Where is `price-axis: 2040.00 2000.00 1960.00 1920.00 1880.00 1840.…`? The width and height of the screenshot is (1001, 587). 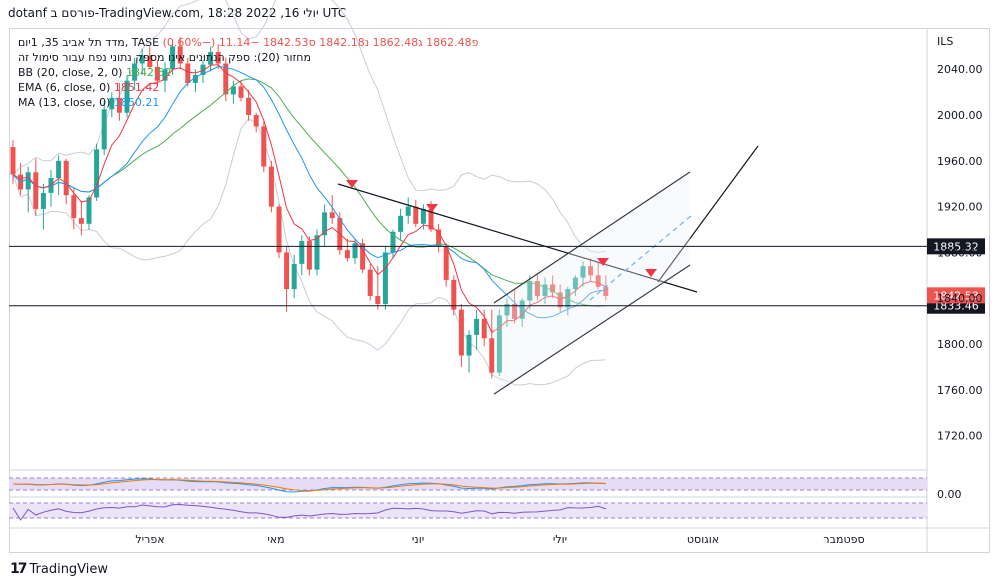
price-axis: 2040.00 2000.00 1960.00 1920.00 1880.00 1840.… is located at coordinates (960, 252).